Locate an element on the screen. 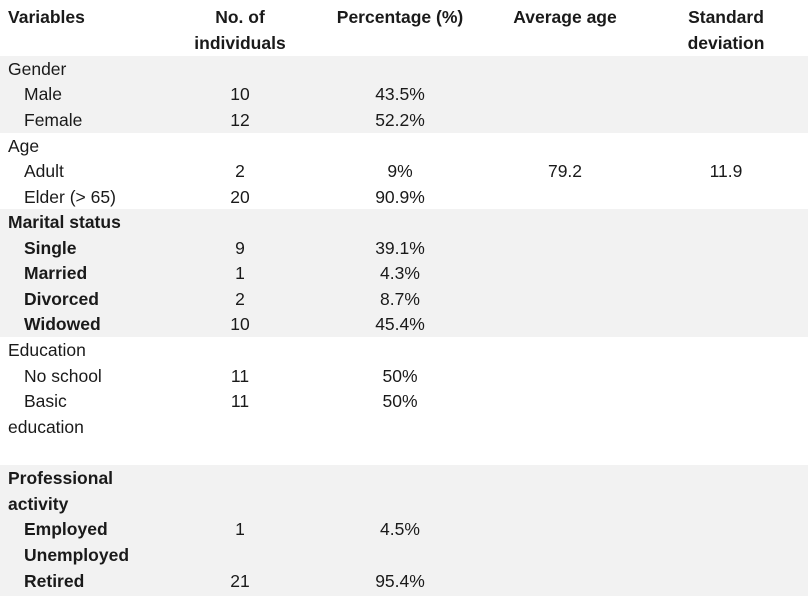 Image resolution: width=812 pixels, height=596 pixels. row-label-single: Single is located at coordinates (50, 248).